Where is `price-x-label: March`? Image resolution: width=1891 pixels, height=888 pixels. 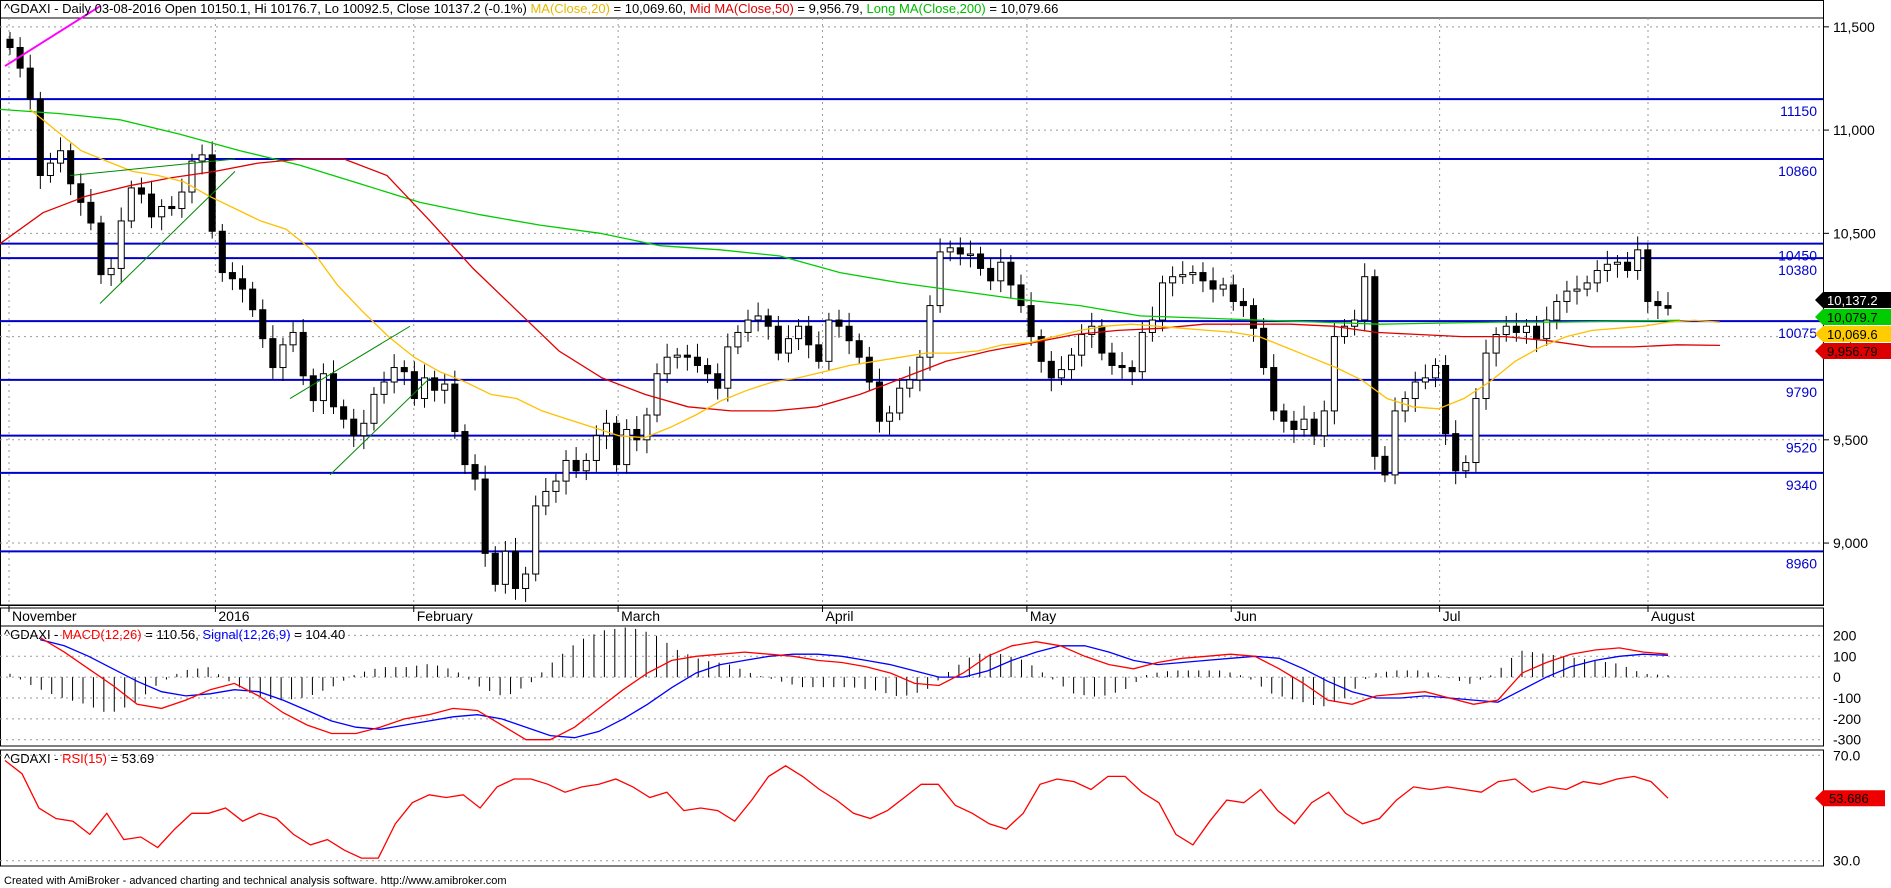
price-x-label: March is located at coordinates (640, 616).